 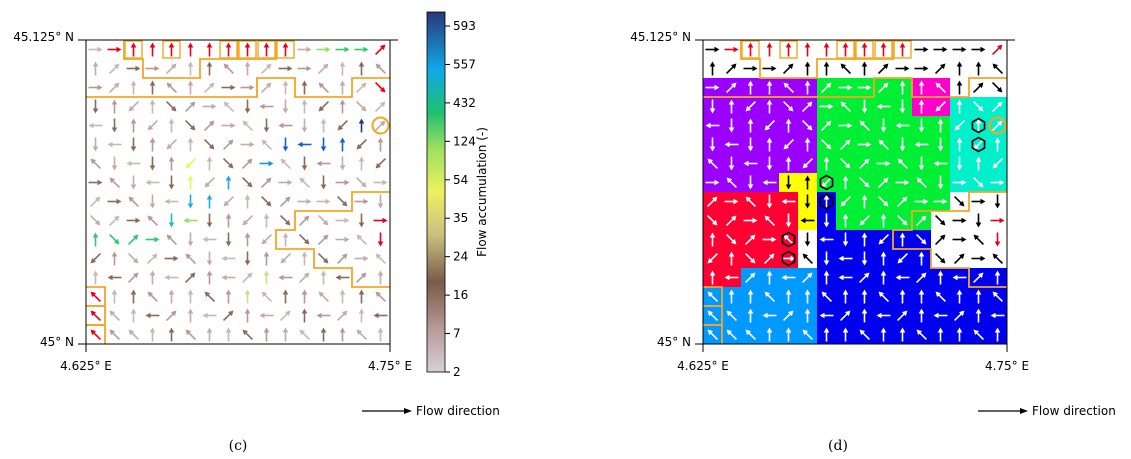 I want to click on panel-d-caption: (d), so click(x=838, y=446).